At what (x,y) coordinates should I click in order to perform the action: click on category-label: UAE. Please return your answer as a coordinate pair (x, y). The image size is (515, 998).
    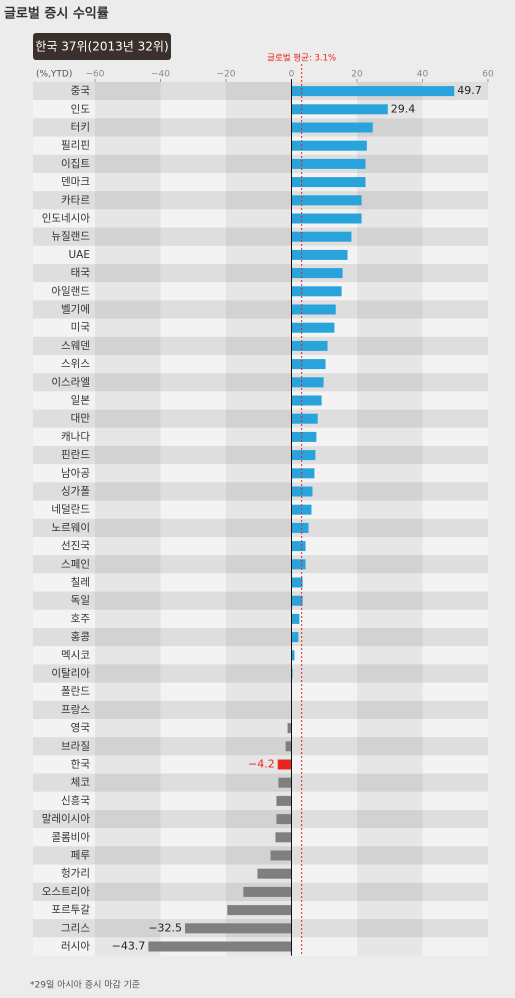
    Looking at the image, I should click on (79, 255).